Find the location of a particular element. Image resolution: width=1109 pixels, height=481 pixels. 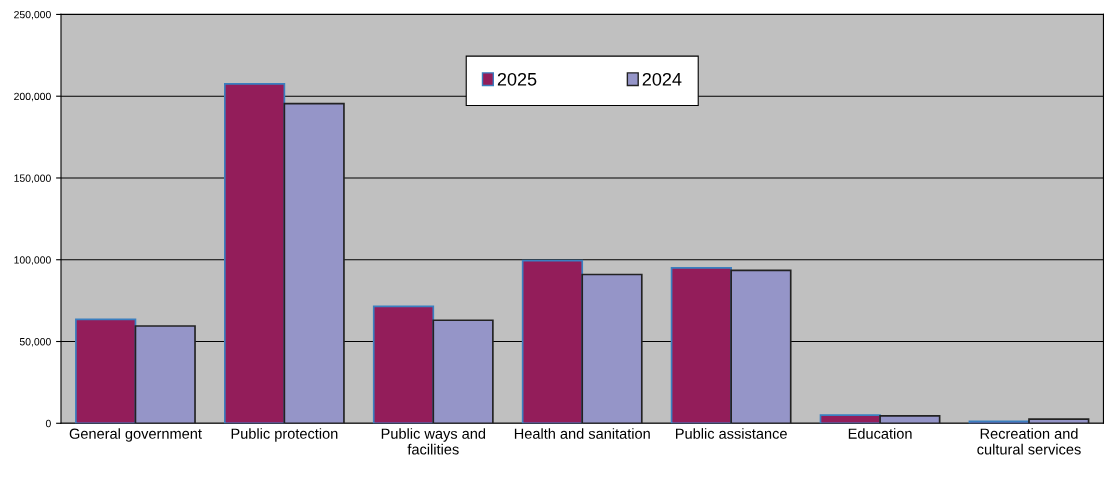

y-tick-label: 100,000 is located at coordinates (32, 260).